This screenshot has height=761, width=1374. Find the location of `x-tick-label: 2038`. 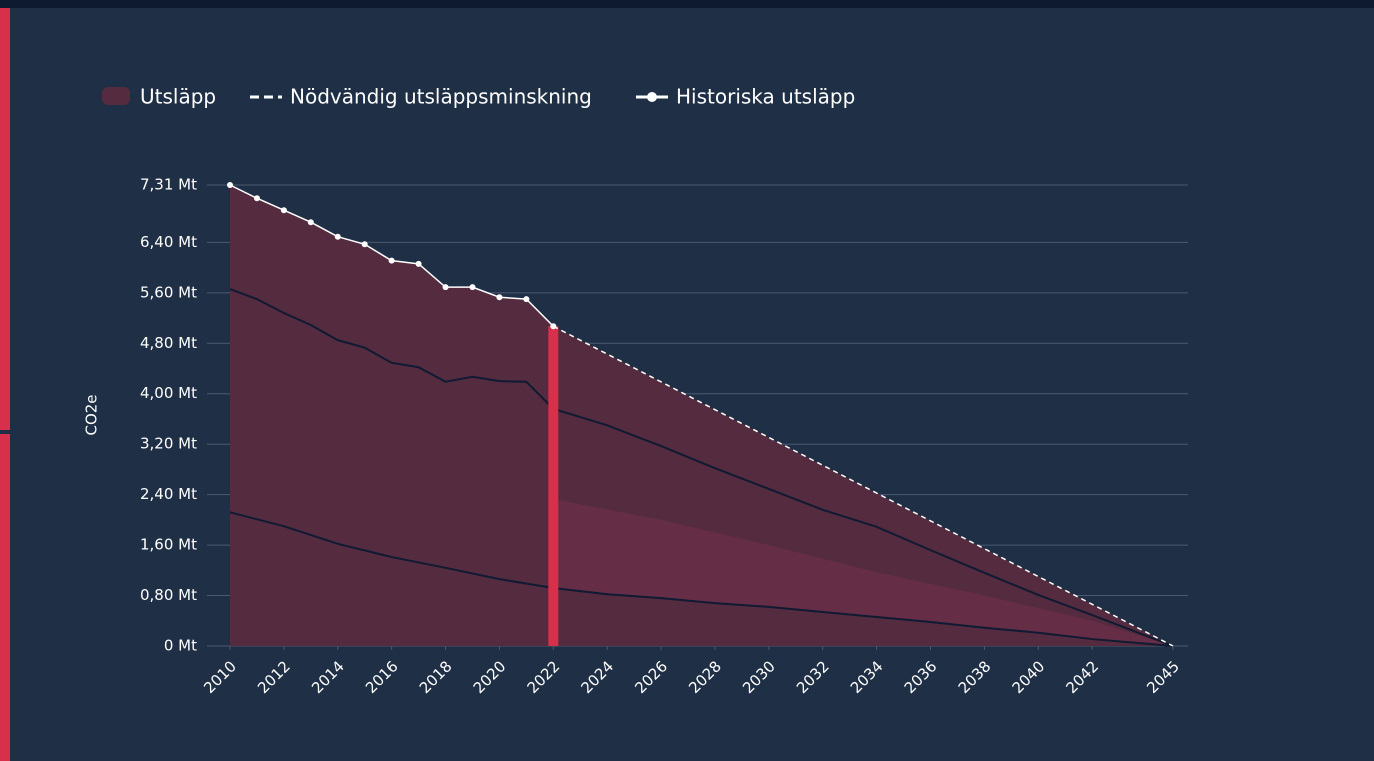

x-tick-label: 2038 is located at coordinates (975, 677).